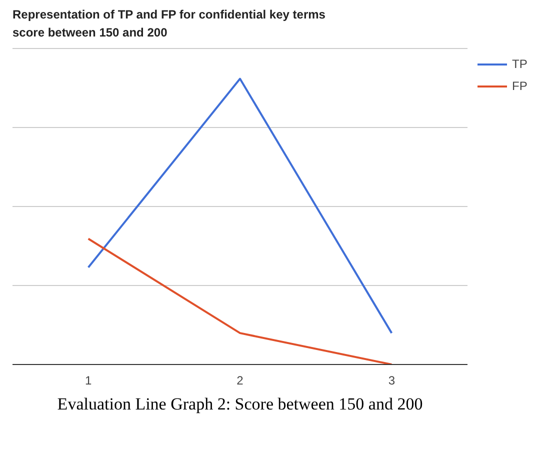  Describe the element at coordinates (520, 64) in the screenshot. I see `legend-label: TP` at that location.